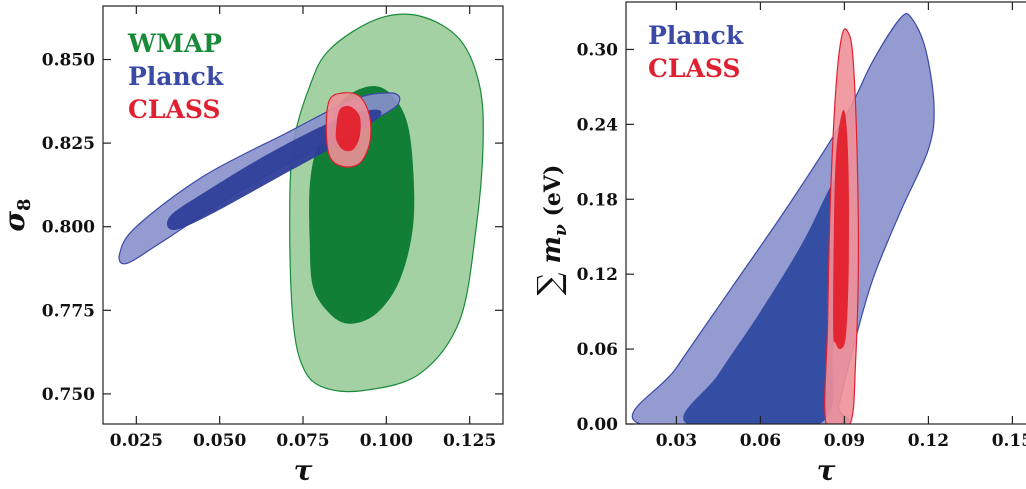 This screenshot has height=489, width=1026. I want to click on x-tick-label: 0.050, so click(219, 441).